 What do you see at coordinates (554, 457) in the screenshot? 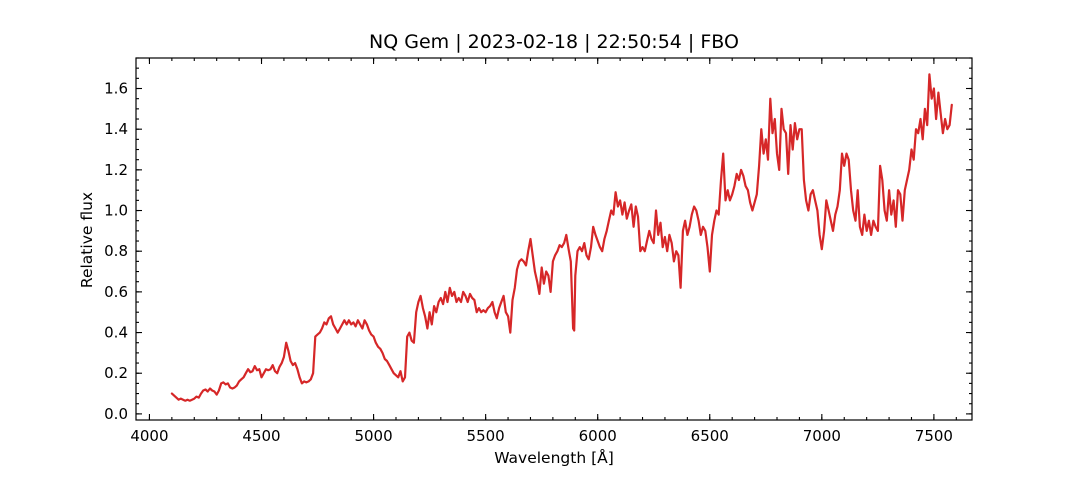
I see `x-axis-label: Wavelength [Å]` at bounding box center [554, 457].